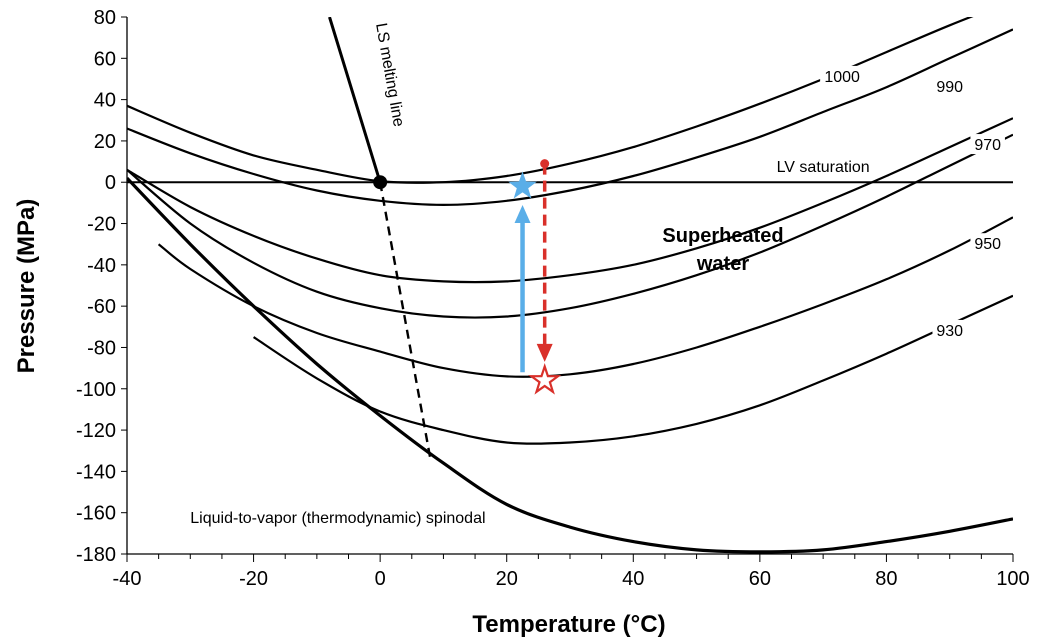  What do you see at coordinates (886, 579) in the screenshot?
I see `x-tick-label: 80` at bounding box center [886, 579].